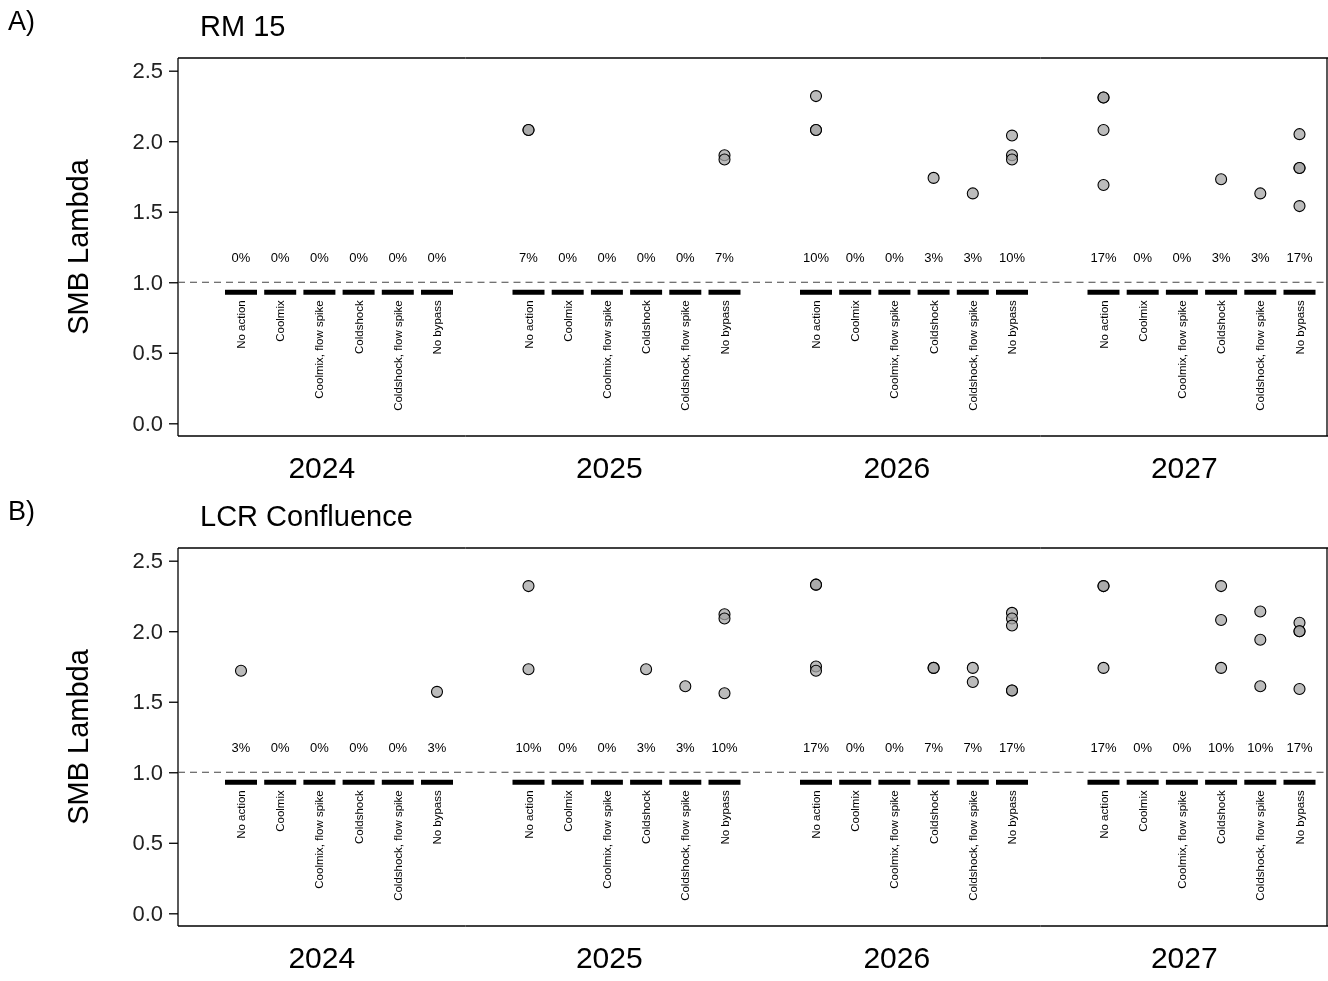 The width and height of the screenshot is (1328, 981). I want to click on x-axis-title: 2027, so click(1184, 957).